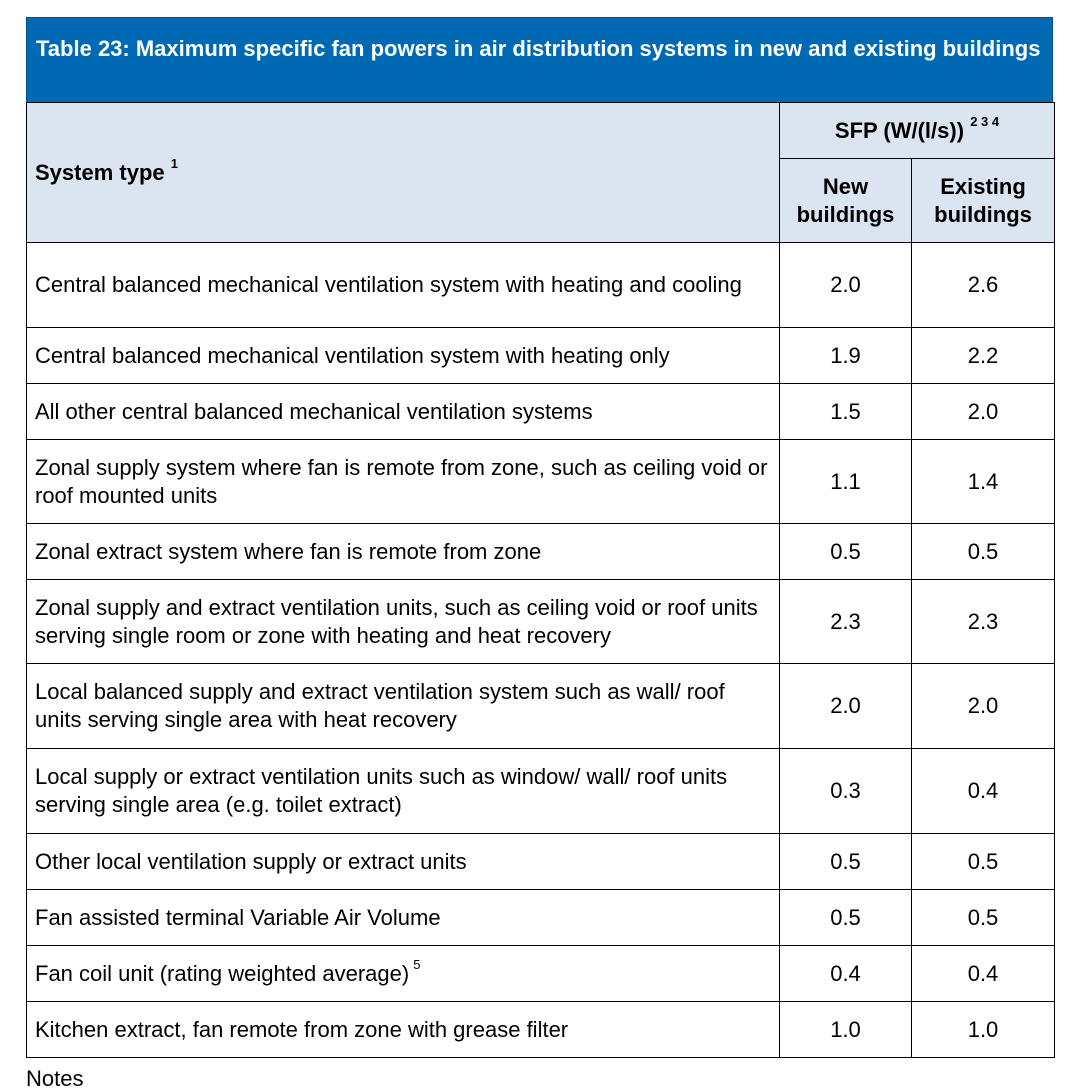  I want to click on new-buildings-value: 1.5, so click(845, 411).